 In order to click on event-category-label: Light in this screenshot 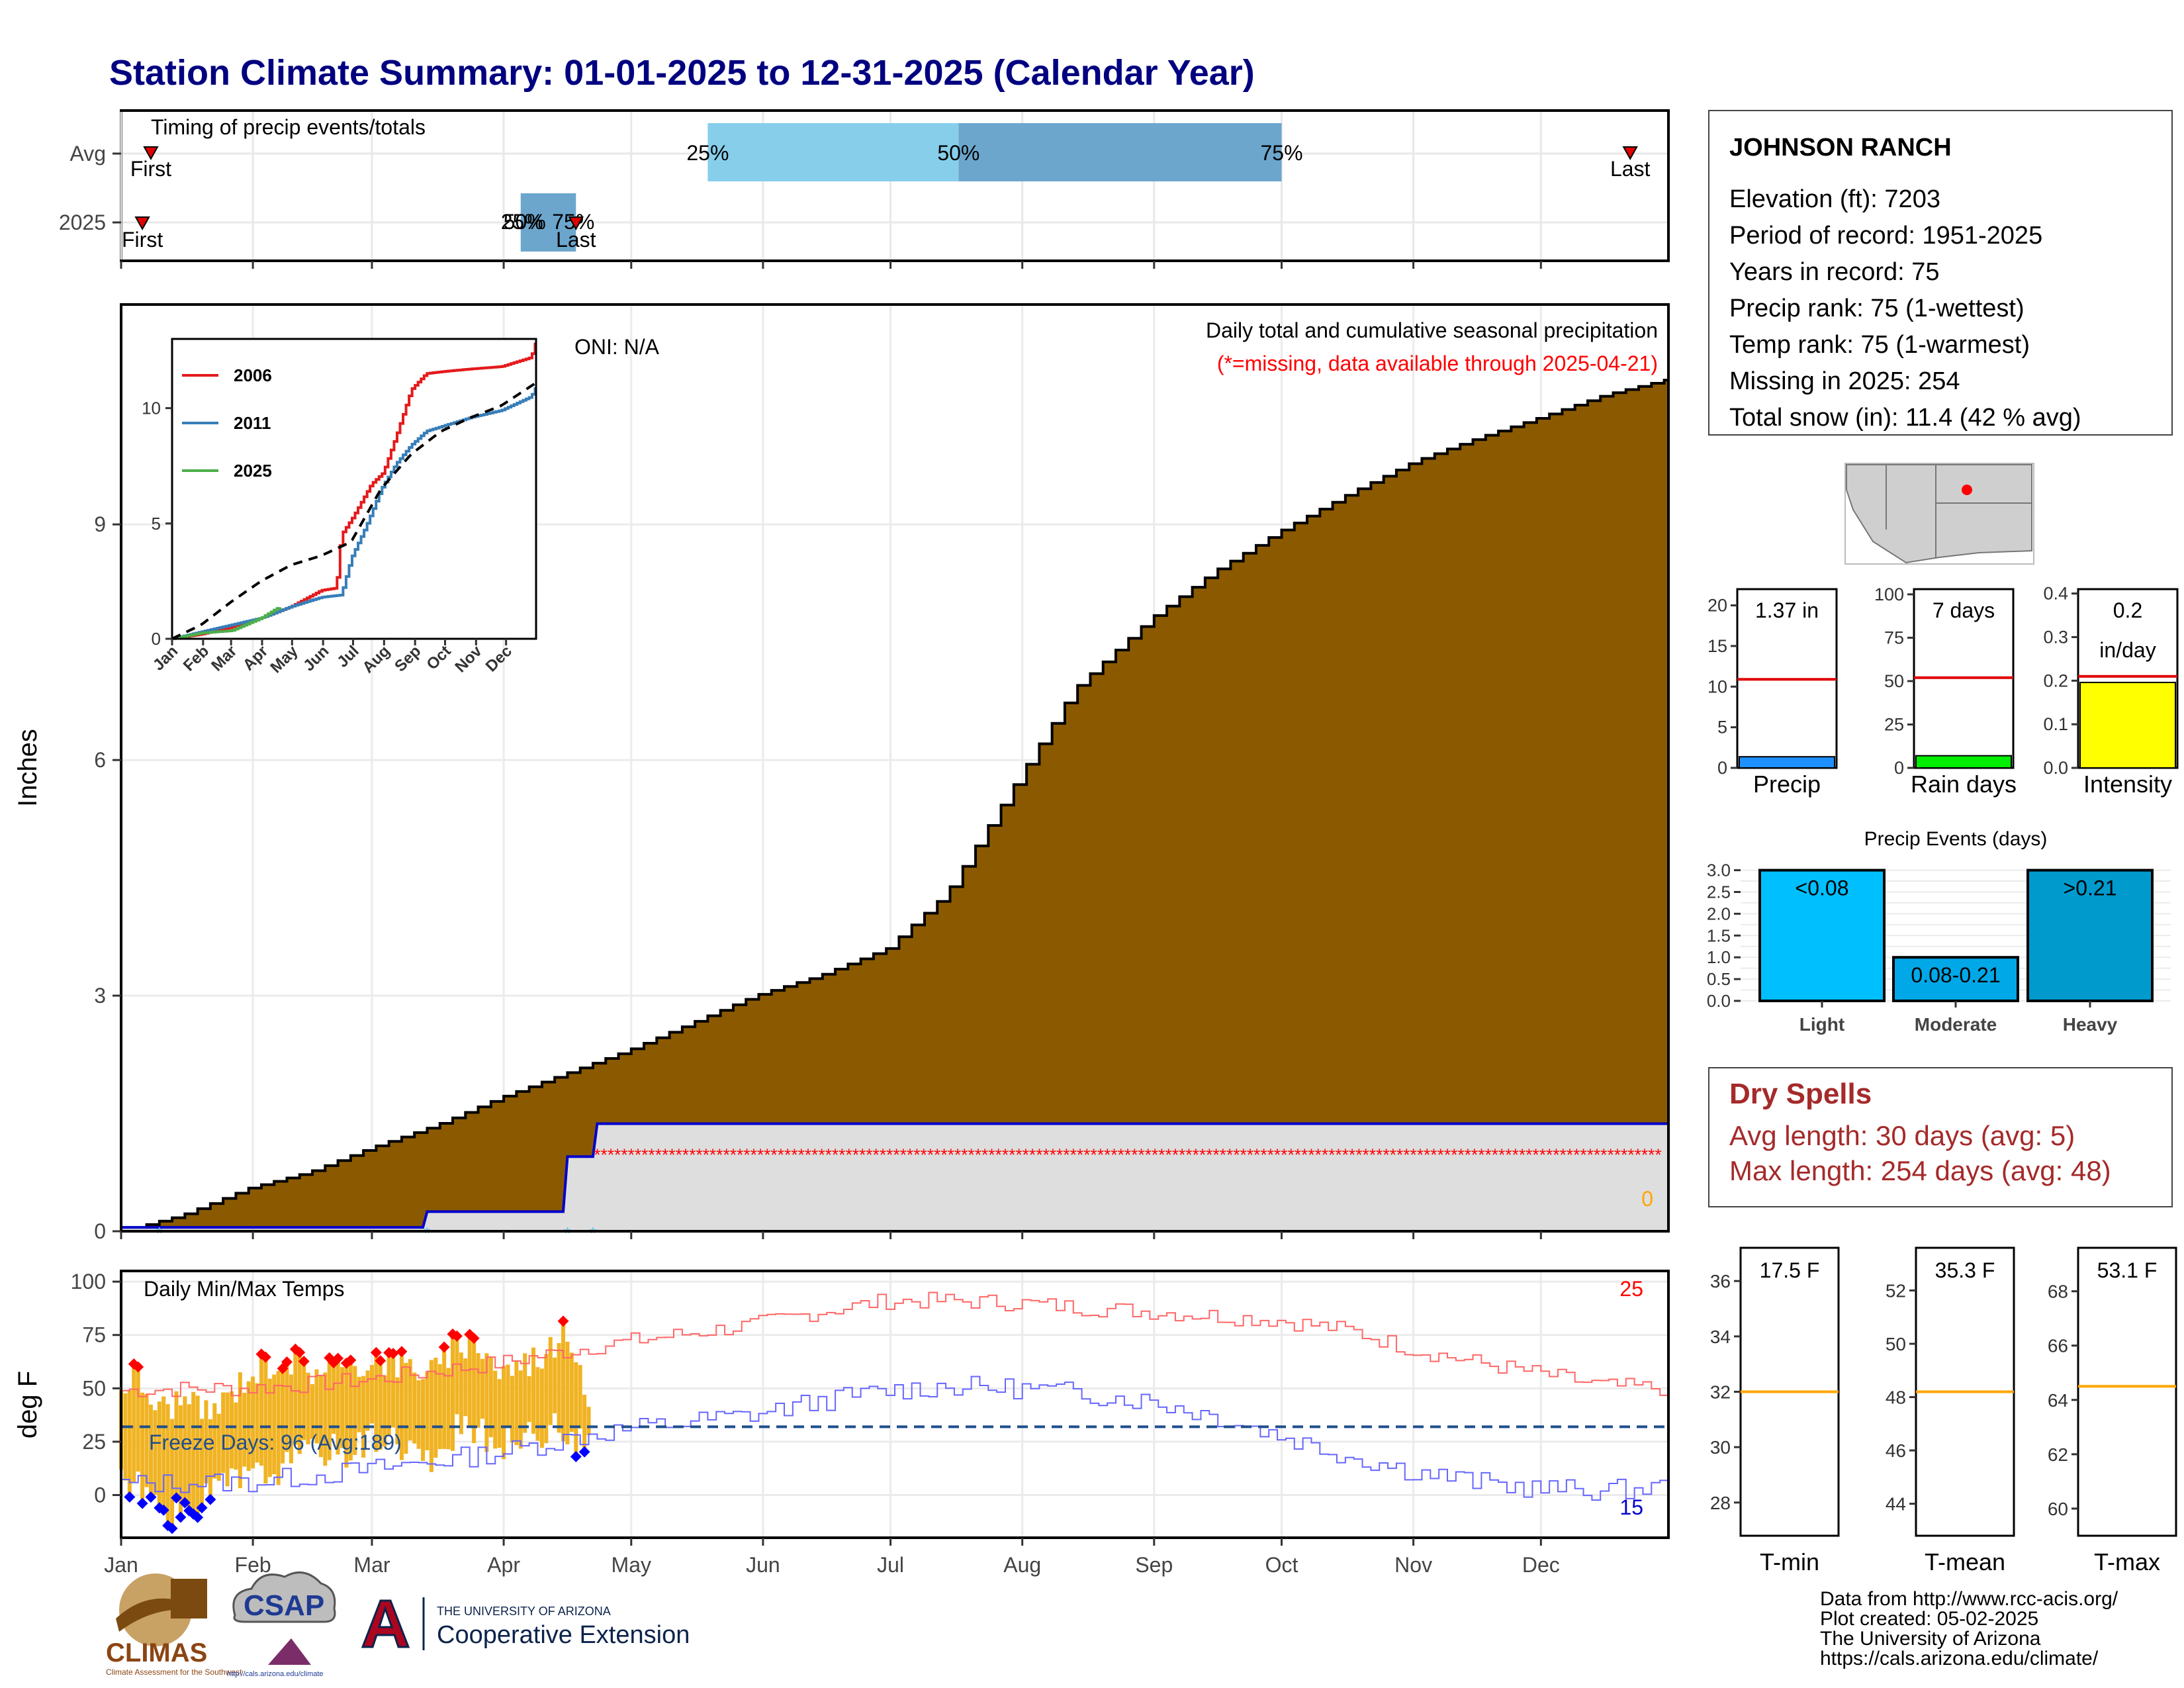, I will do `click(1821, 1024)`.